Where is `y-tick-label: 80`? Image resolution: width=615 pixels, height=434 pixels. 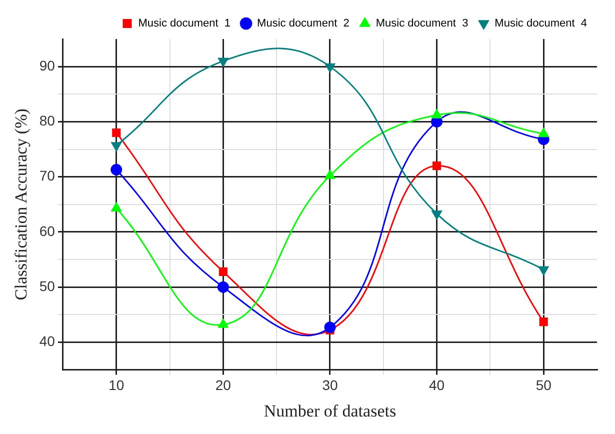
y-tick-label: 80 is located at coordinates (47, 120).